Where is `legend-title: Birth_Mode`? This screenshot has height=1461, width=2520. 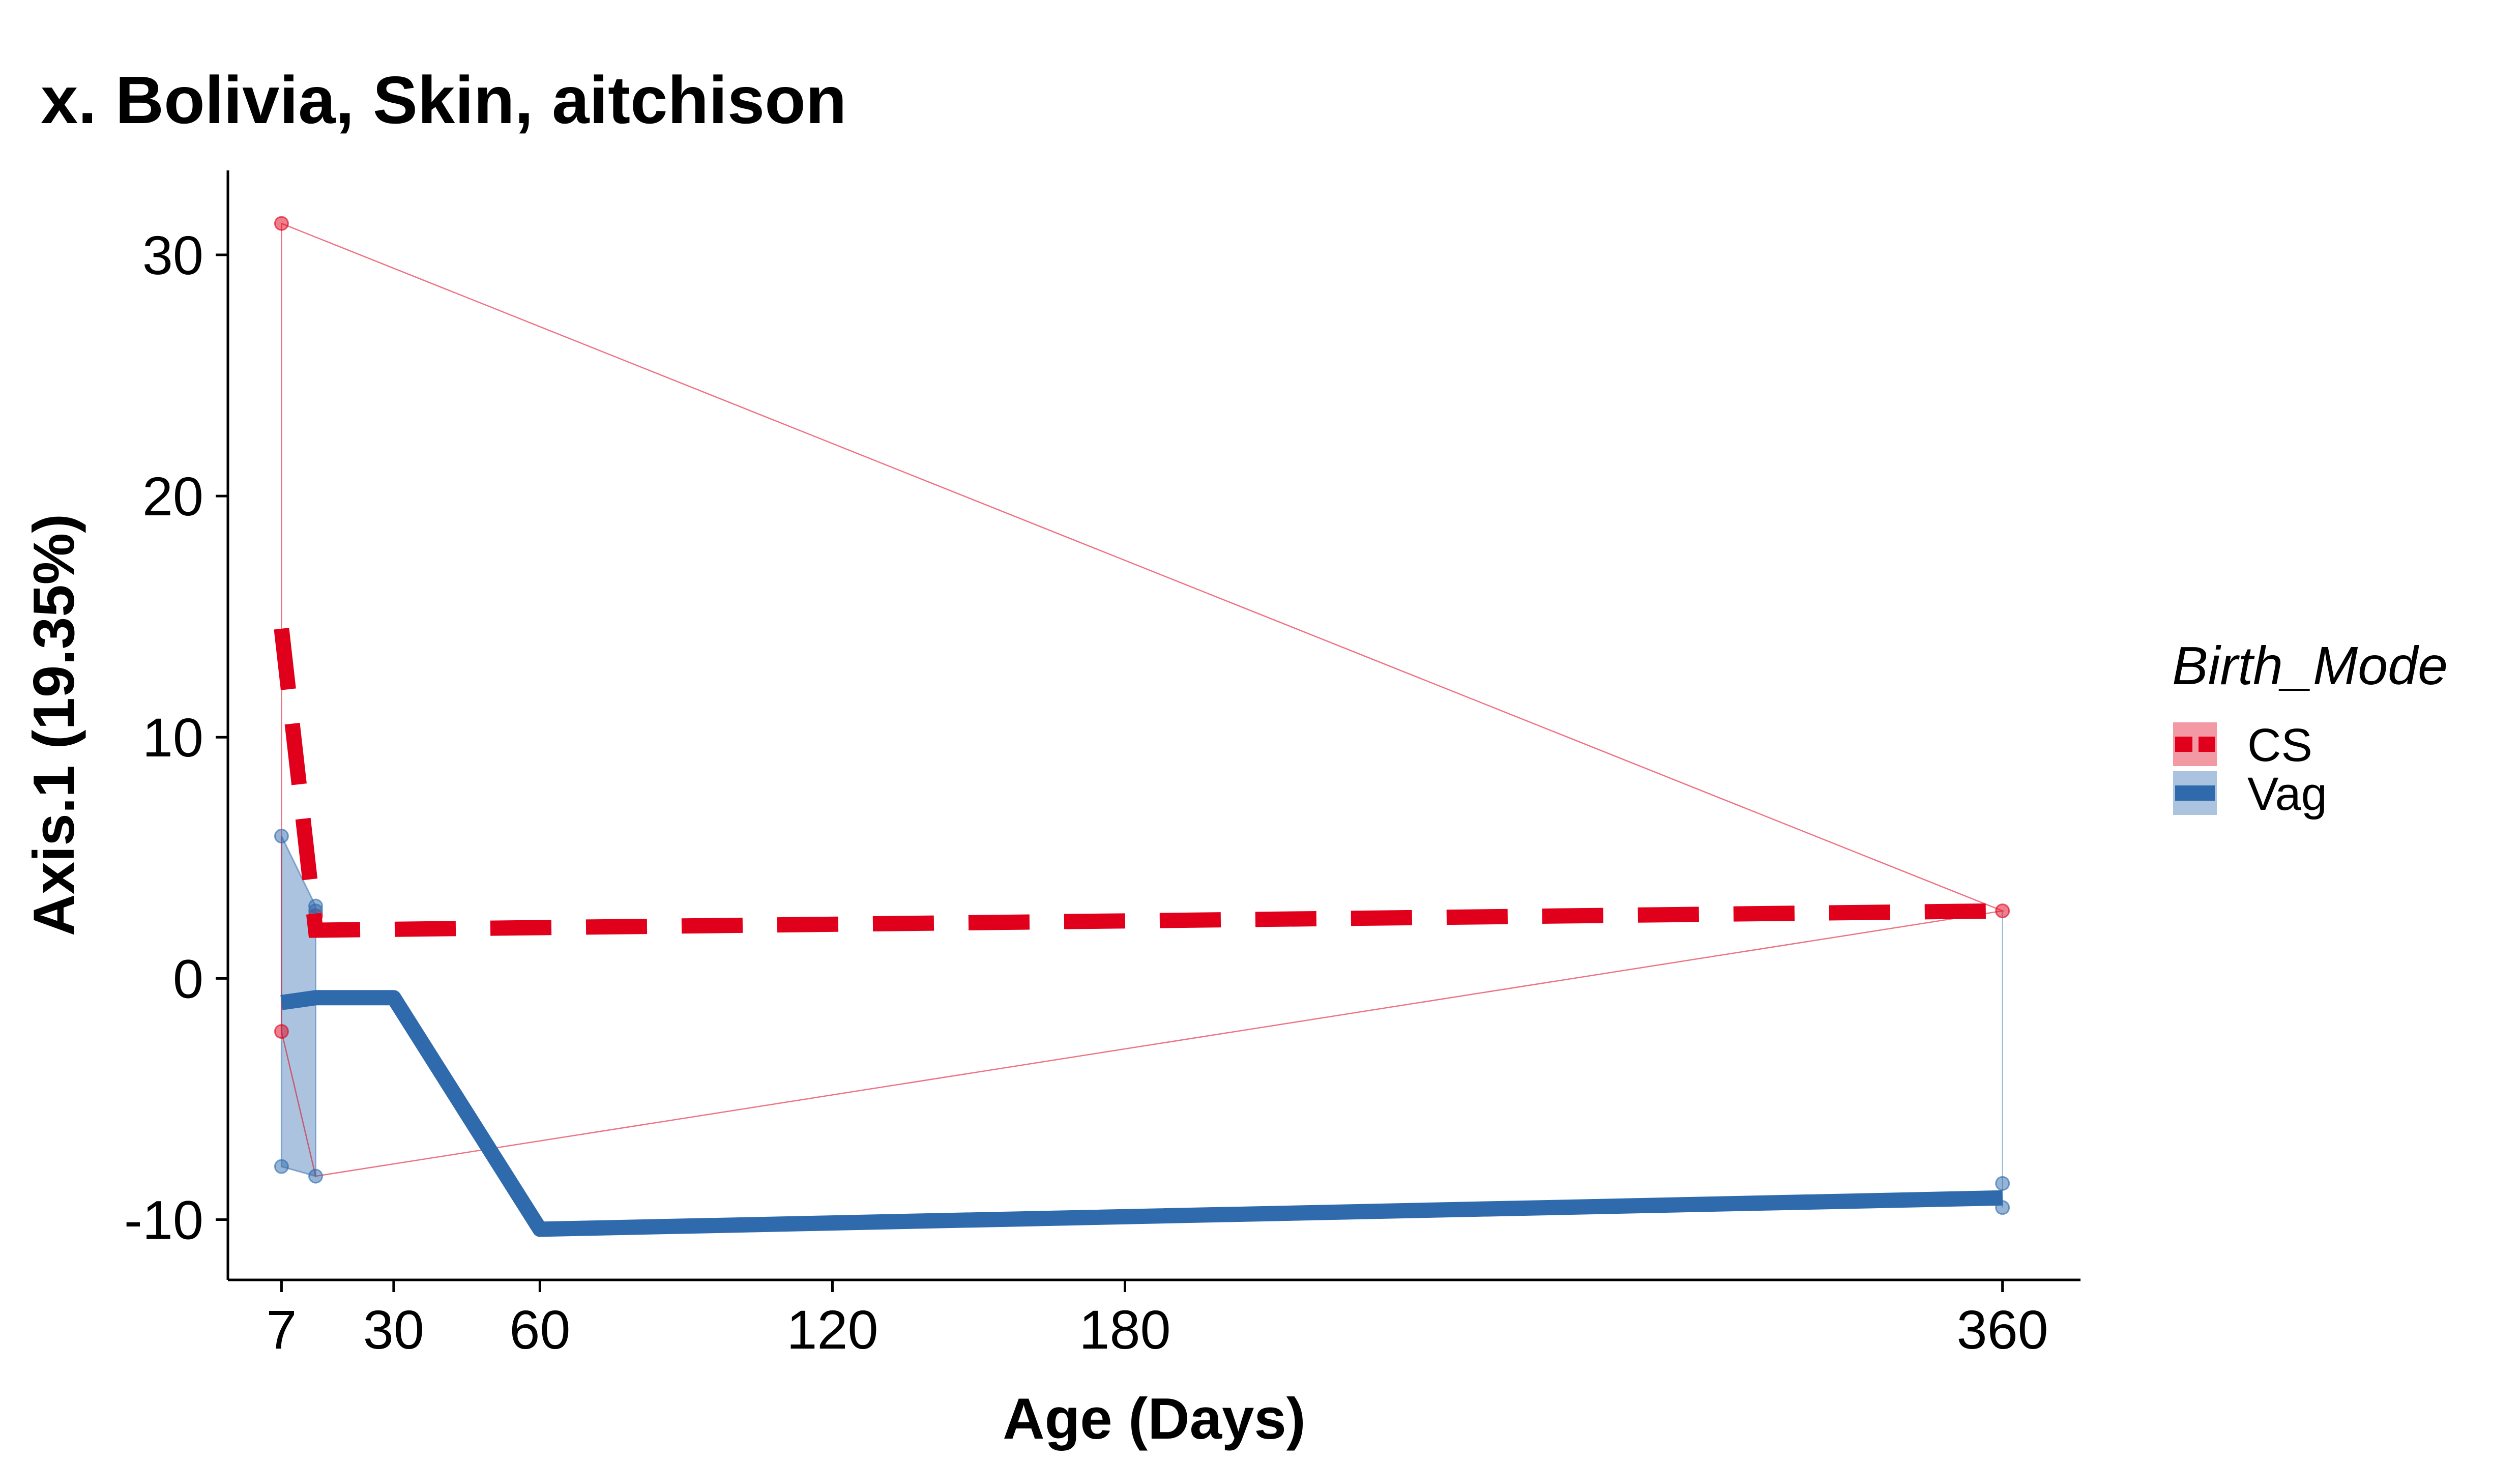
legend-title: Birth_Mode is located at coordinates (2310, 666).